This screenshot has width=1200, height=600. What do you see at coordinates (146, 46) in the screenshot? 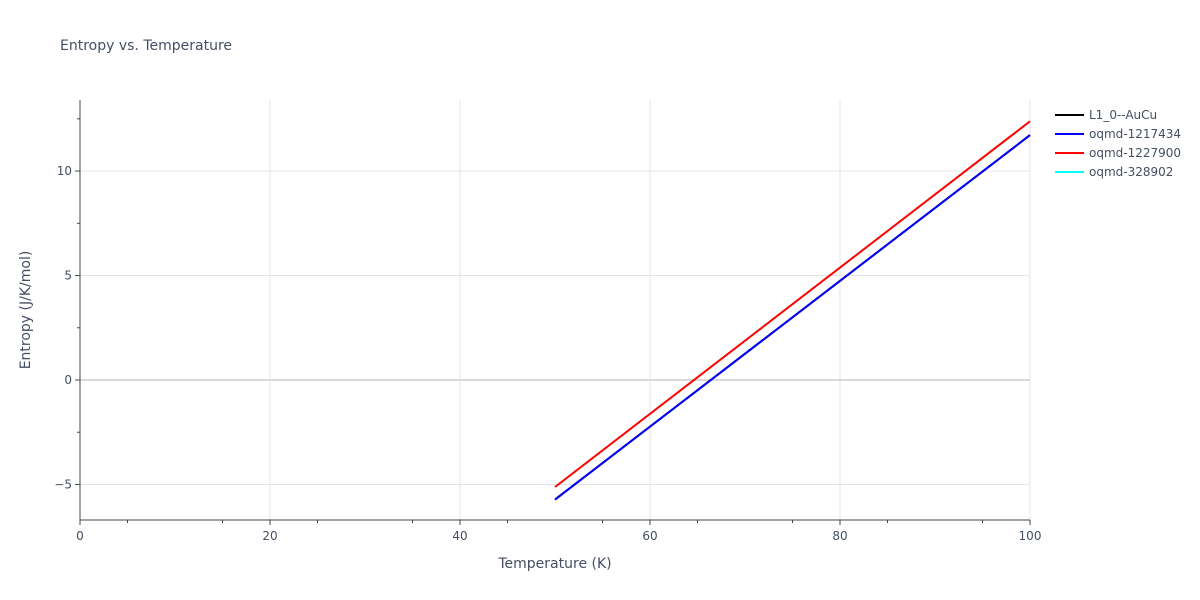
I see `chart-title: Entropy vs. Temperature` at bounding box center [146, 46].